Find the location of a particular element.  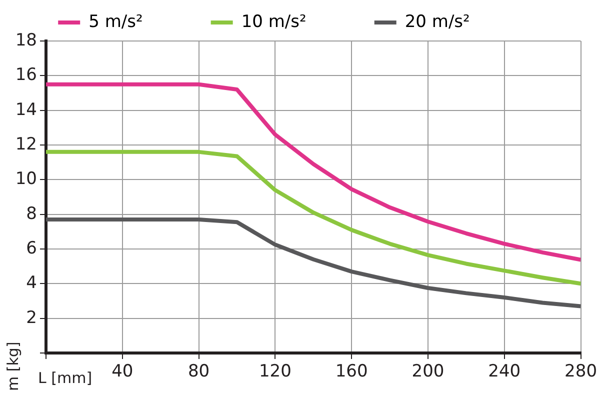

x-tick-label: 200 is located at coordinates (428, 372).